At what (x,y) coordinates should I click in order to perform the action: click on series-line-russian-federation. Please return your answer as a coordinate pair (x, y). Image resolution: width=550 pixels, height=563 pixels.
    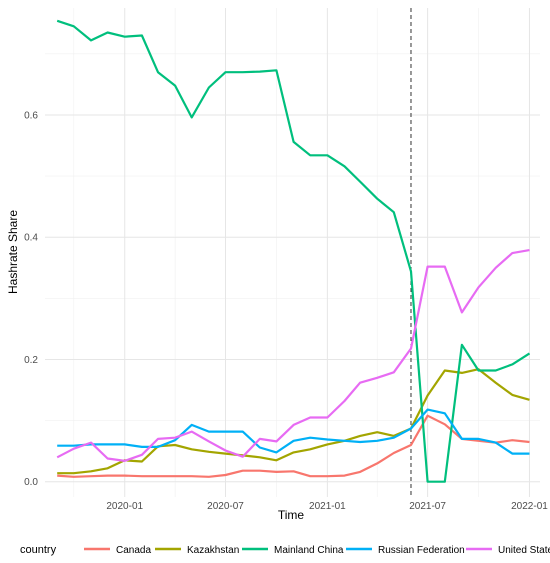
    Looking at the image, I should click on (293, 431).